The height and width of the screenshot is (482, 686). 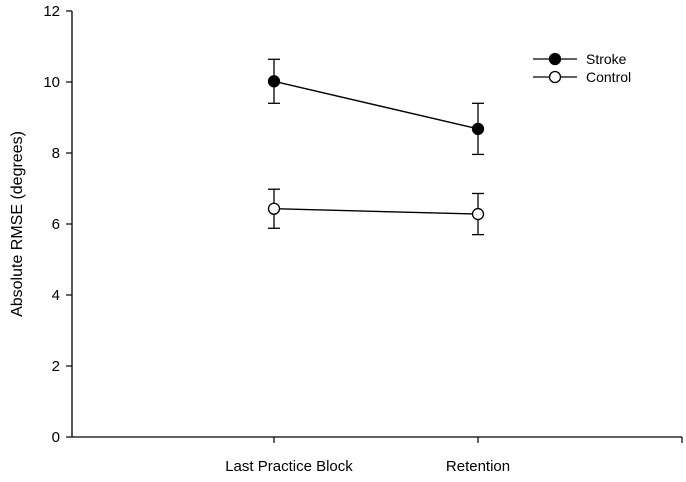 I want to click on y-axis-ticks: 0 2 4 6 8 10 12, so click(x=57, y=224).